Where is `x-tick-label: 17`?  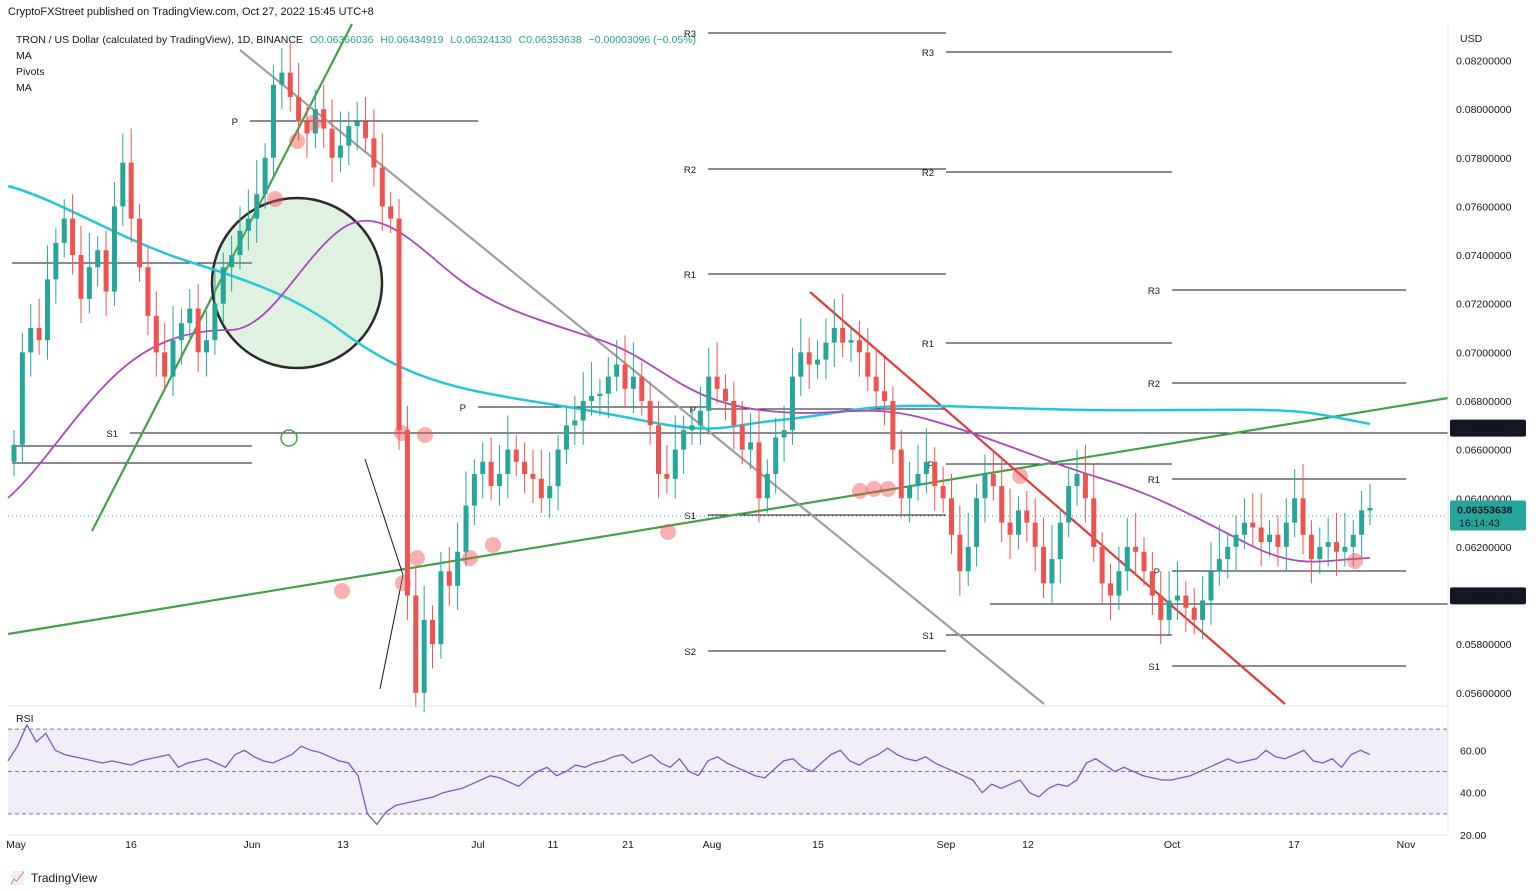
x-tick-label: 17 is located at coordinates (1294, 845).